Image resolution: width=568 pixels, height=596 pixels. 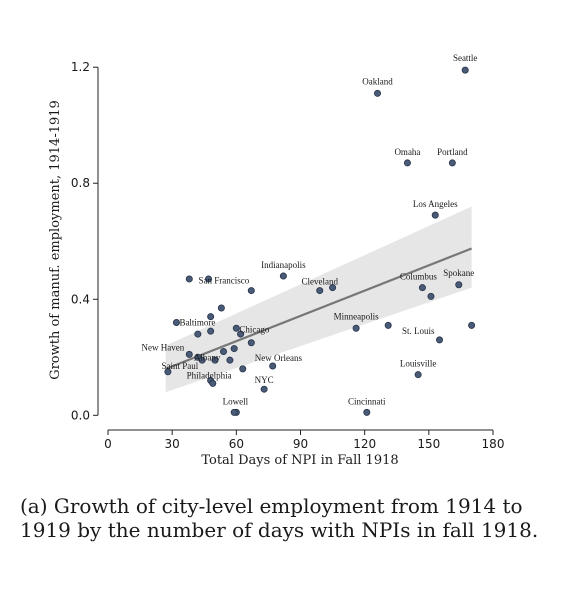 What do you see at coordinates (108, 444) in the screenshot?
I see `x-tick-label: 0` at bounding box center [108, 444].